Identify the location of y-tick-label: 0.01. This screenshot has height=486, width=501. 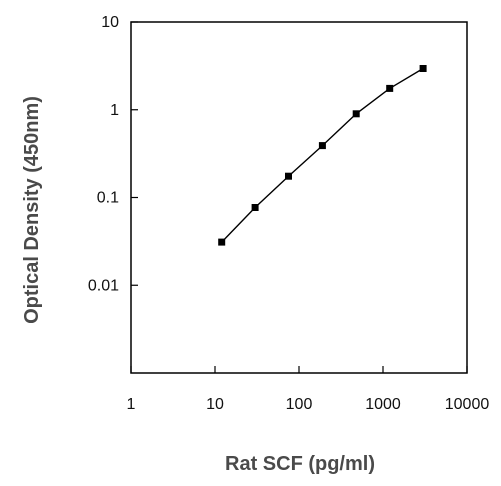
(103, 285).